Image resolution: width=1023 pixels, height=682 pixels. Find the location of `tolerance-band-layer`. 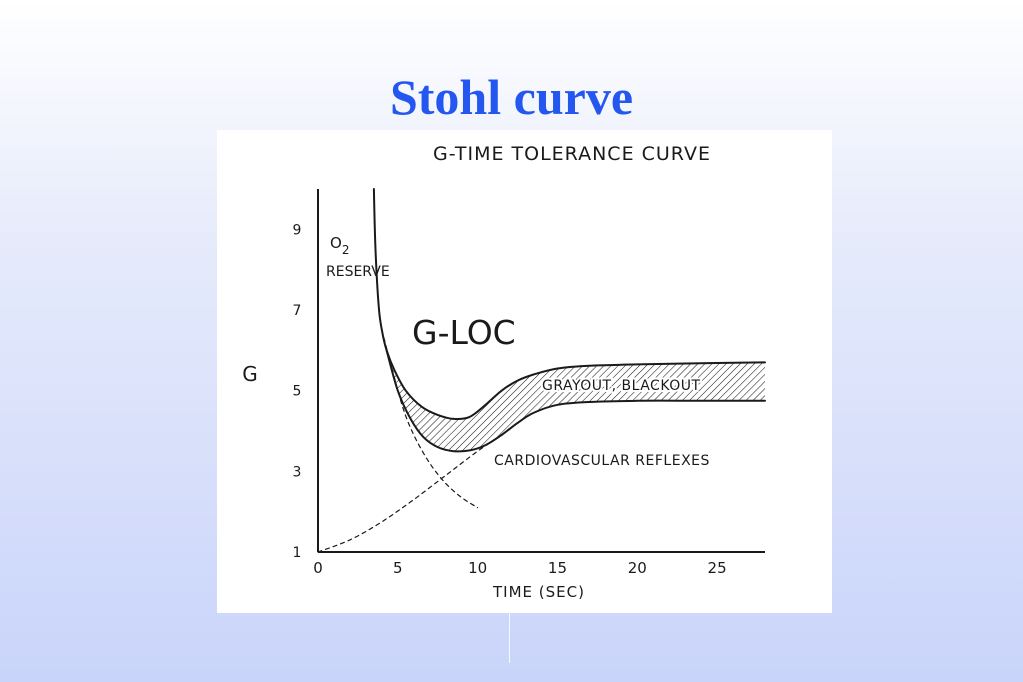

tolerance-band-layer is located at coordinates (575, 401).